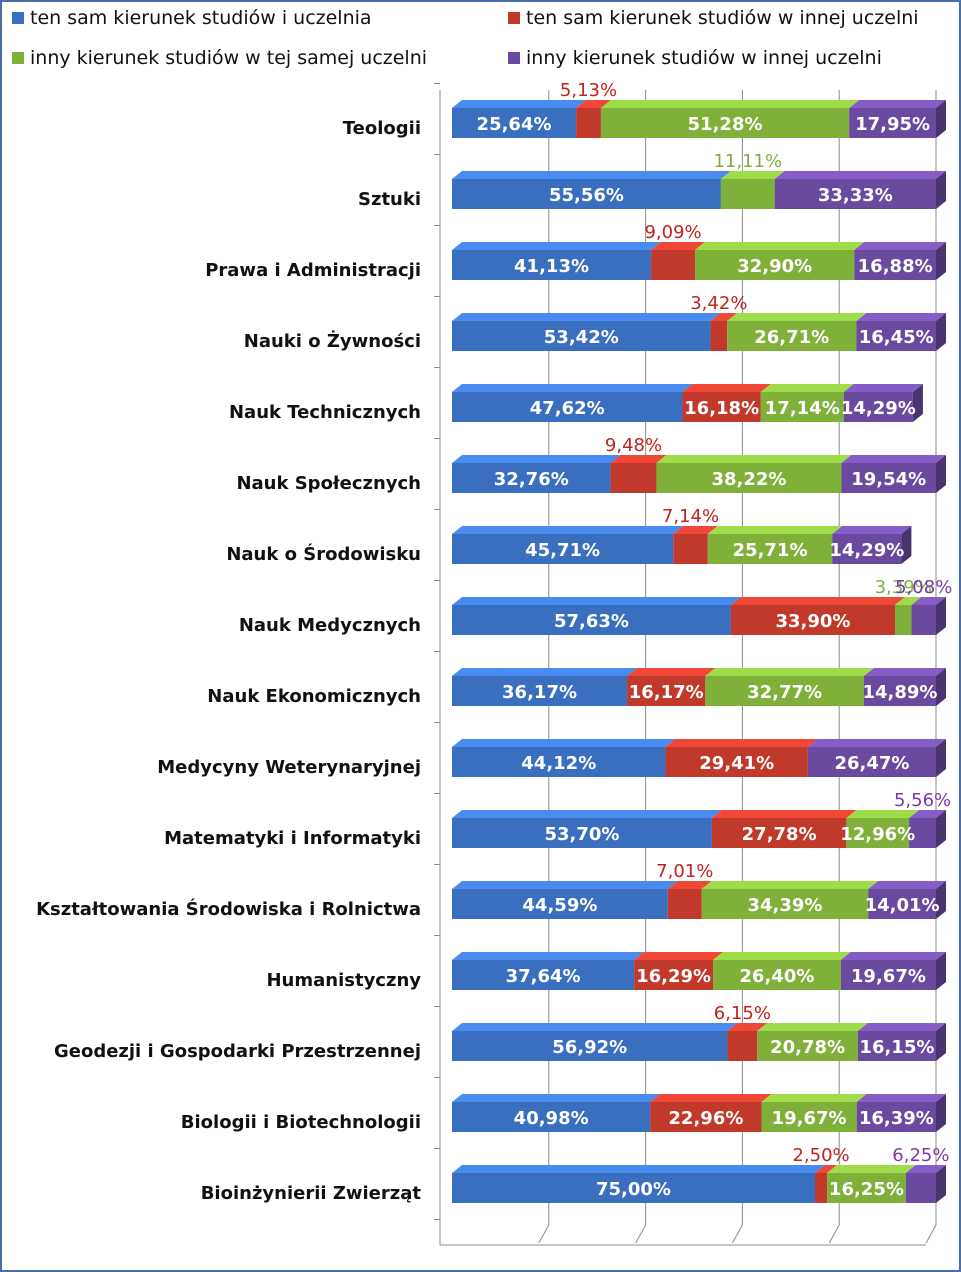 This screenshot has height=1272, width=961. I want to click on data-label: 16,17%, so click(666, 692).